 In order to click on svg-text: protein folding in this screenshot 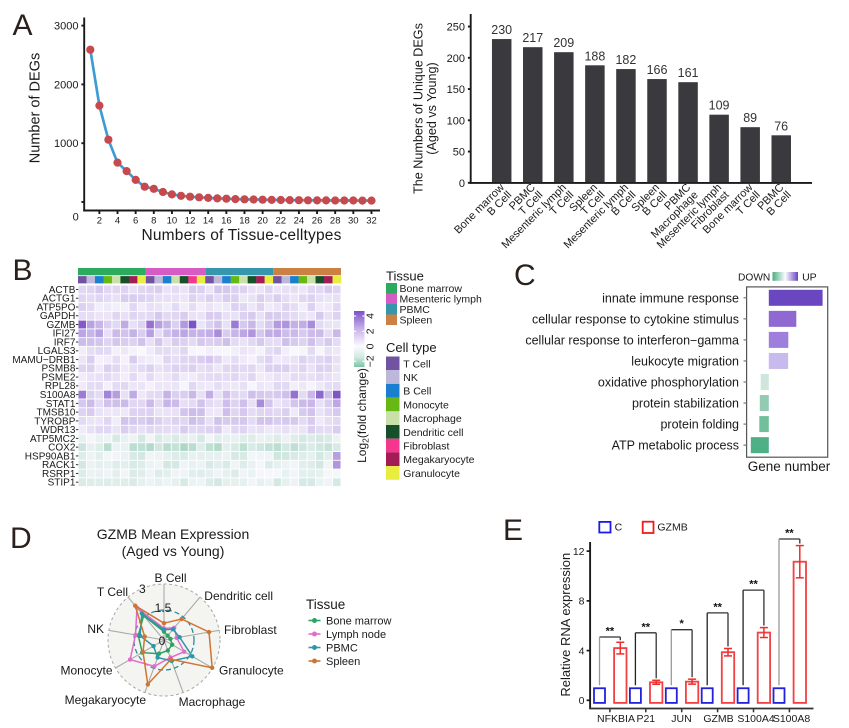, I will do `click(699, 425)`.